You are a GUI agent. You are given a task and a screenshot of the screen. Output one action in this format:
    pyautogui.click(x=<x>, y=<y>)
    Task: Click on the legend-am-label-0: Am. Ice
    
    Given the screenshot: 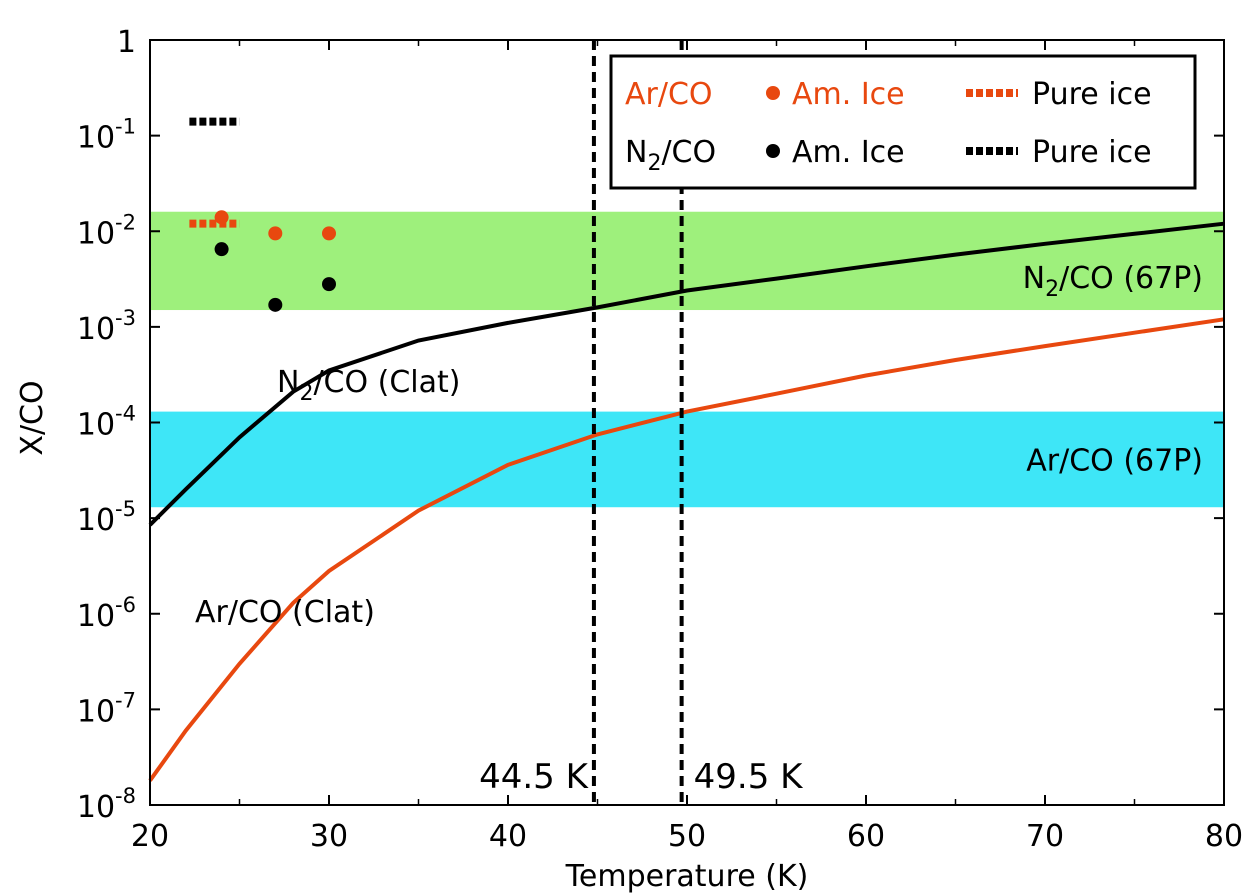 What is the action you would take?
    pyautogui.click(x=848, y=94)
    